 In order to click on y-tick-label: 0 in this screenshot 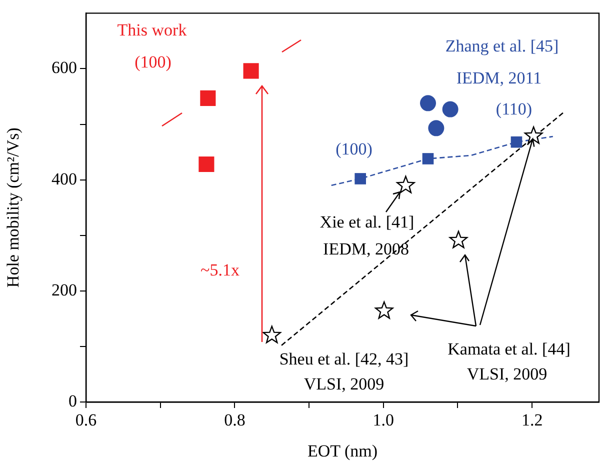, I will do `click(72, 400)`.